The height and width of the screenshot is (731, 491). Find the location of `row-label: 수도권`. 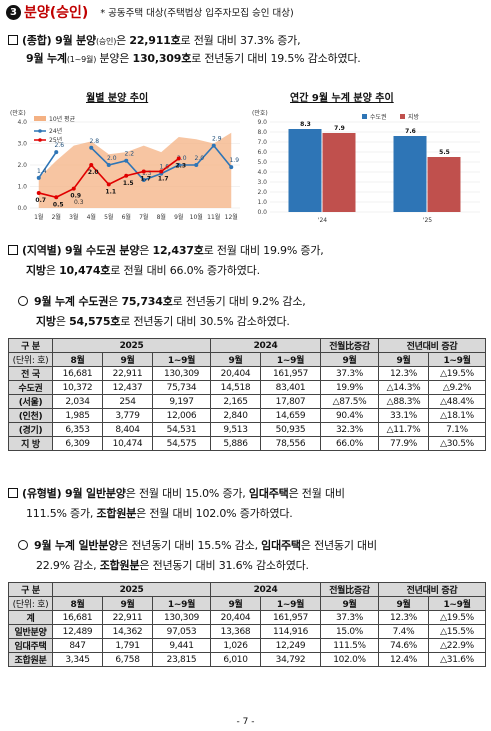

row-label: 수도권 is located at coordinates (30, 387).